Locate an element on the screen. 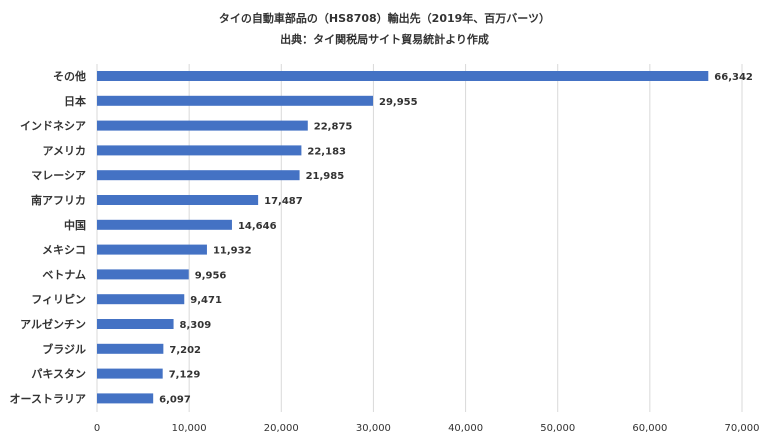  x-tick-label: 10,000 is located at coordinates (189, 428).